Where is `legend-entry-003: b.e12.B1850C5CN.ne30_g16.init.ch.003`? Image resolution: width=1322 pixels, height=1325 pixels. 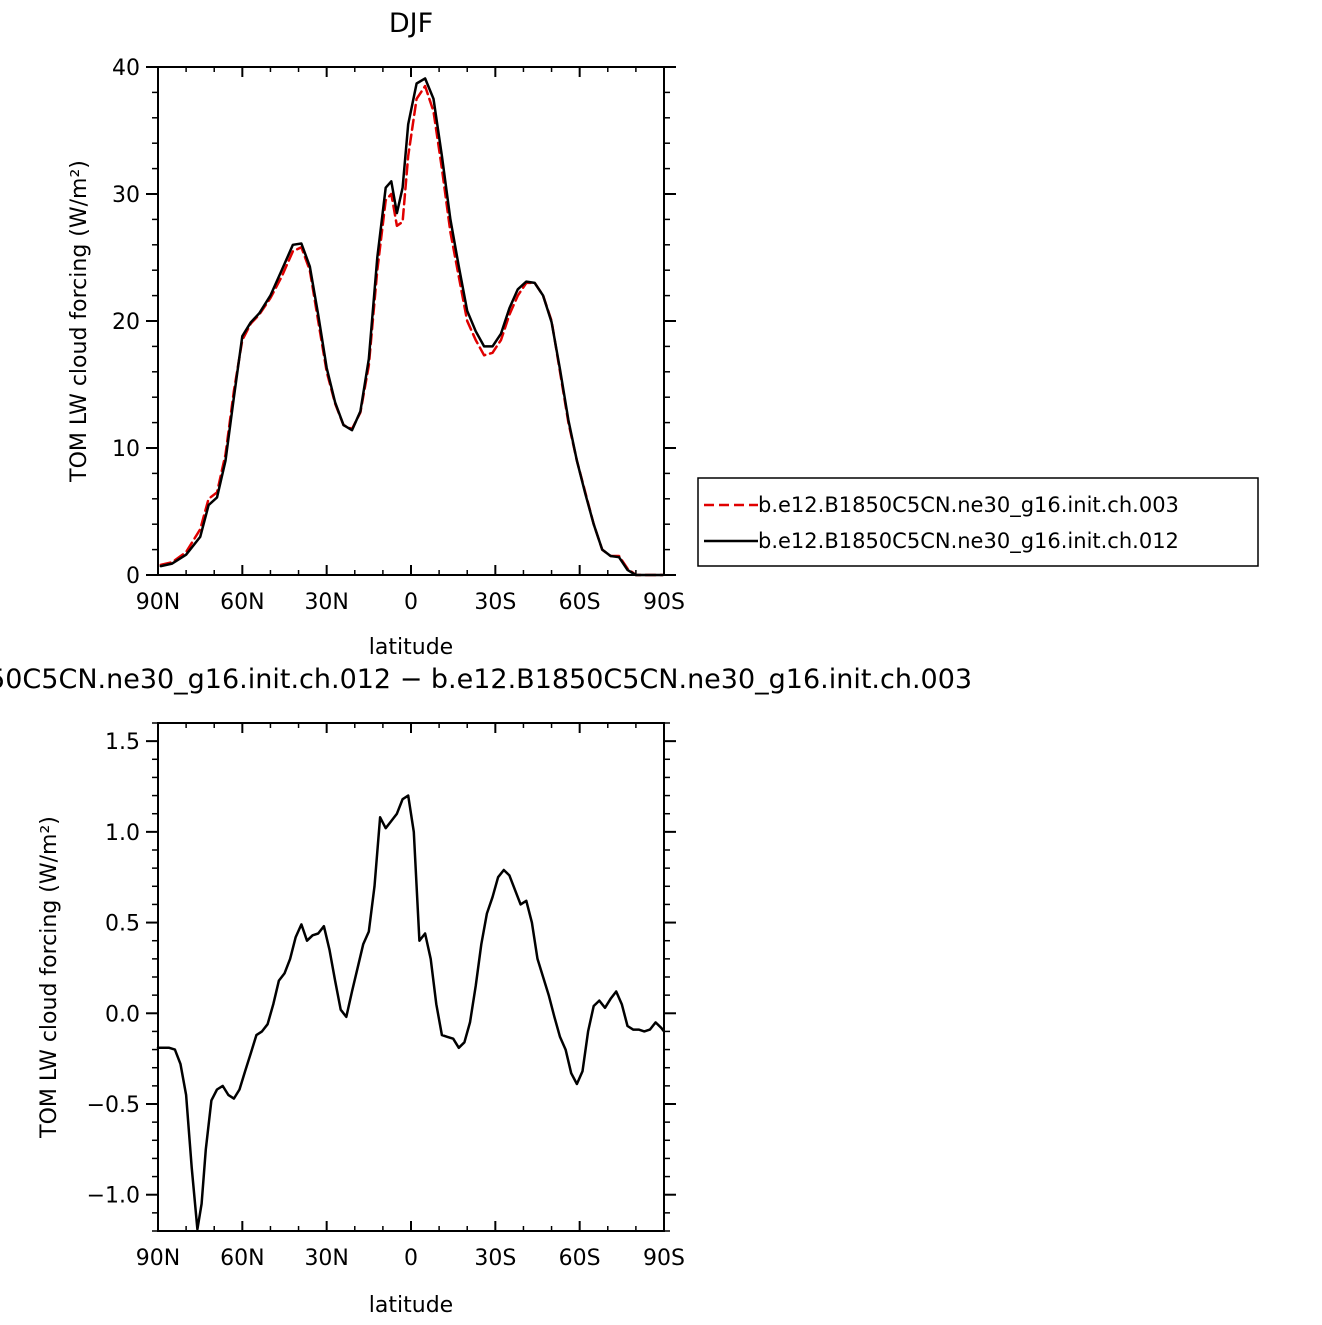 legend-entry-003: b.e12.B1850C5CN.ne30_g16.init.ch.003 is located at coordinates (968, 505).